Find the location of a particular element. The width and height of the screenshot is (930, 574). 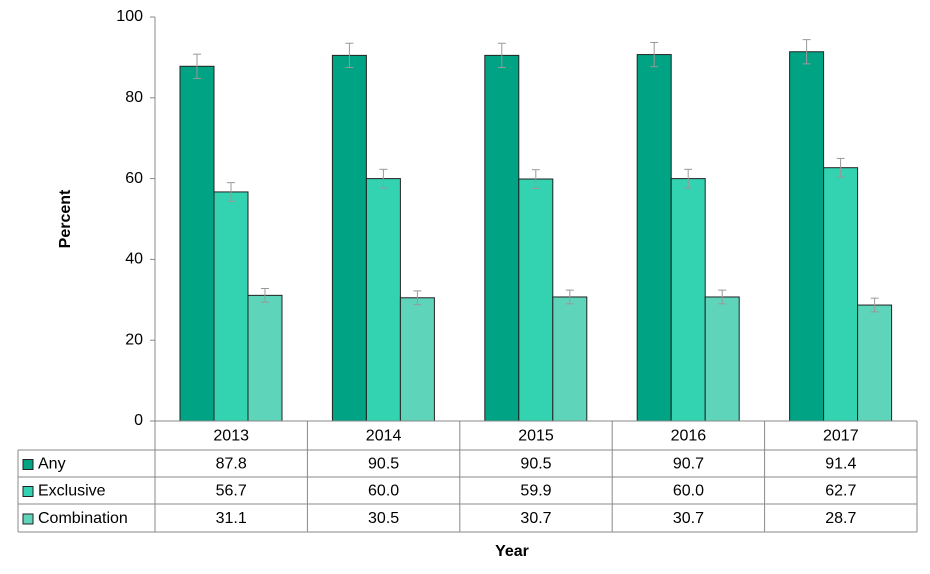

y-tick-label: 40 is located at coordinates (134, 259).